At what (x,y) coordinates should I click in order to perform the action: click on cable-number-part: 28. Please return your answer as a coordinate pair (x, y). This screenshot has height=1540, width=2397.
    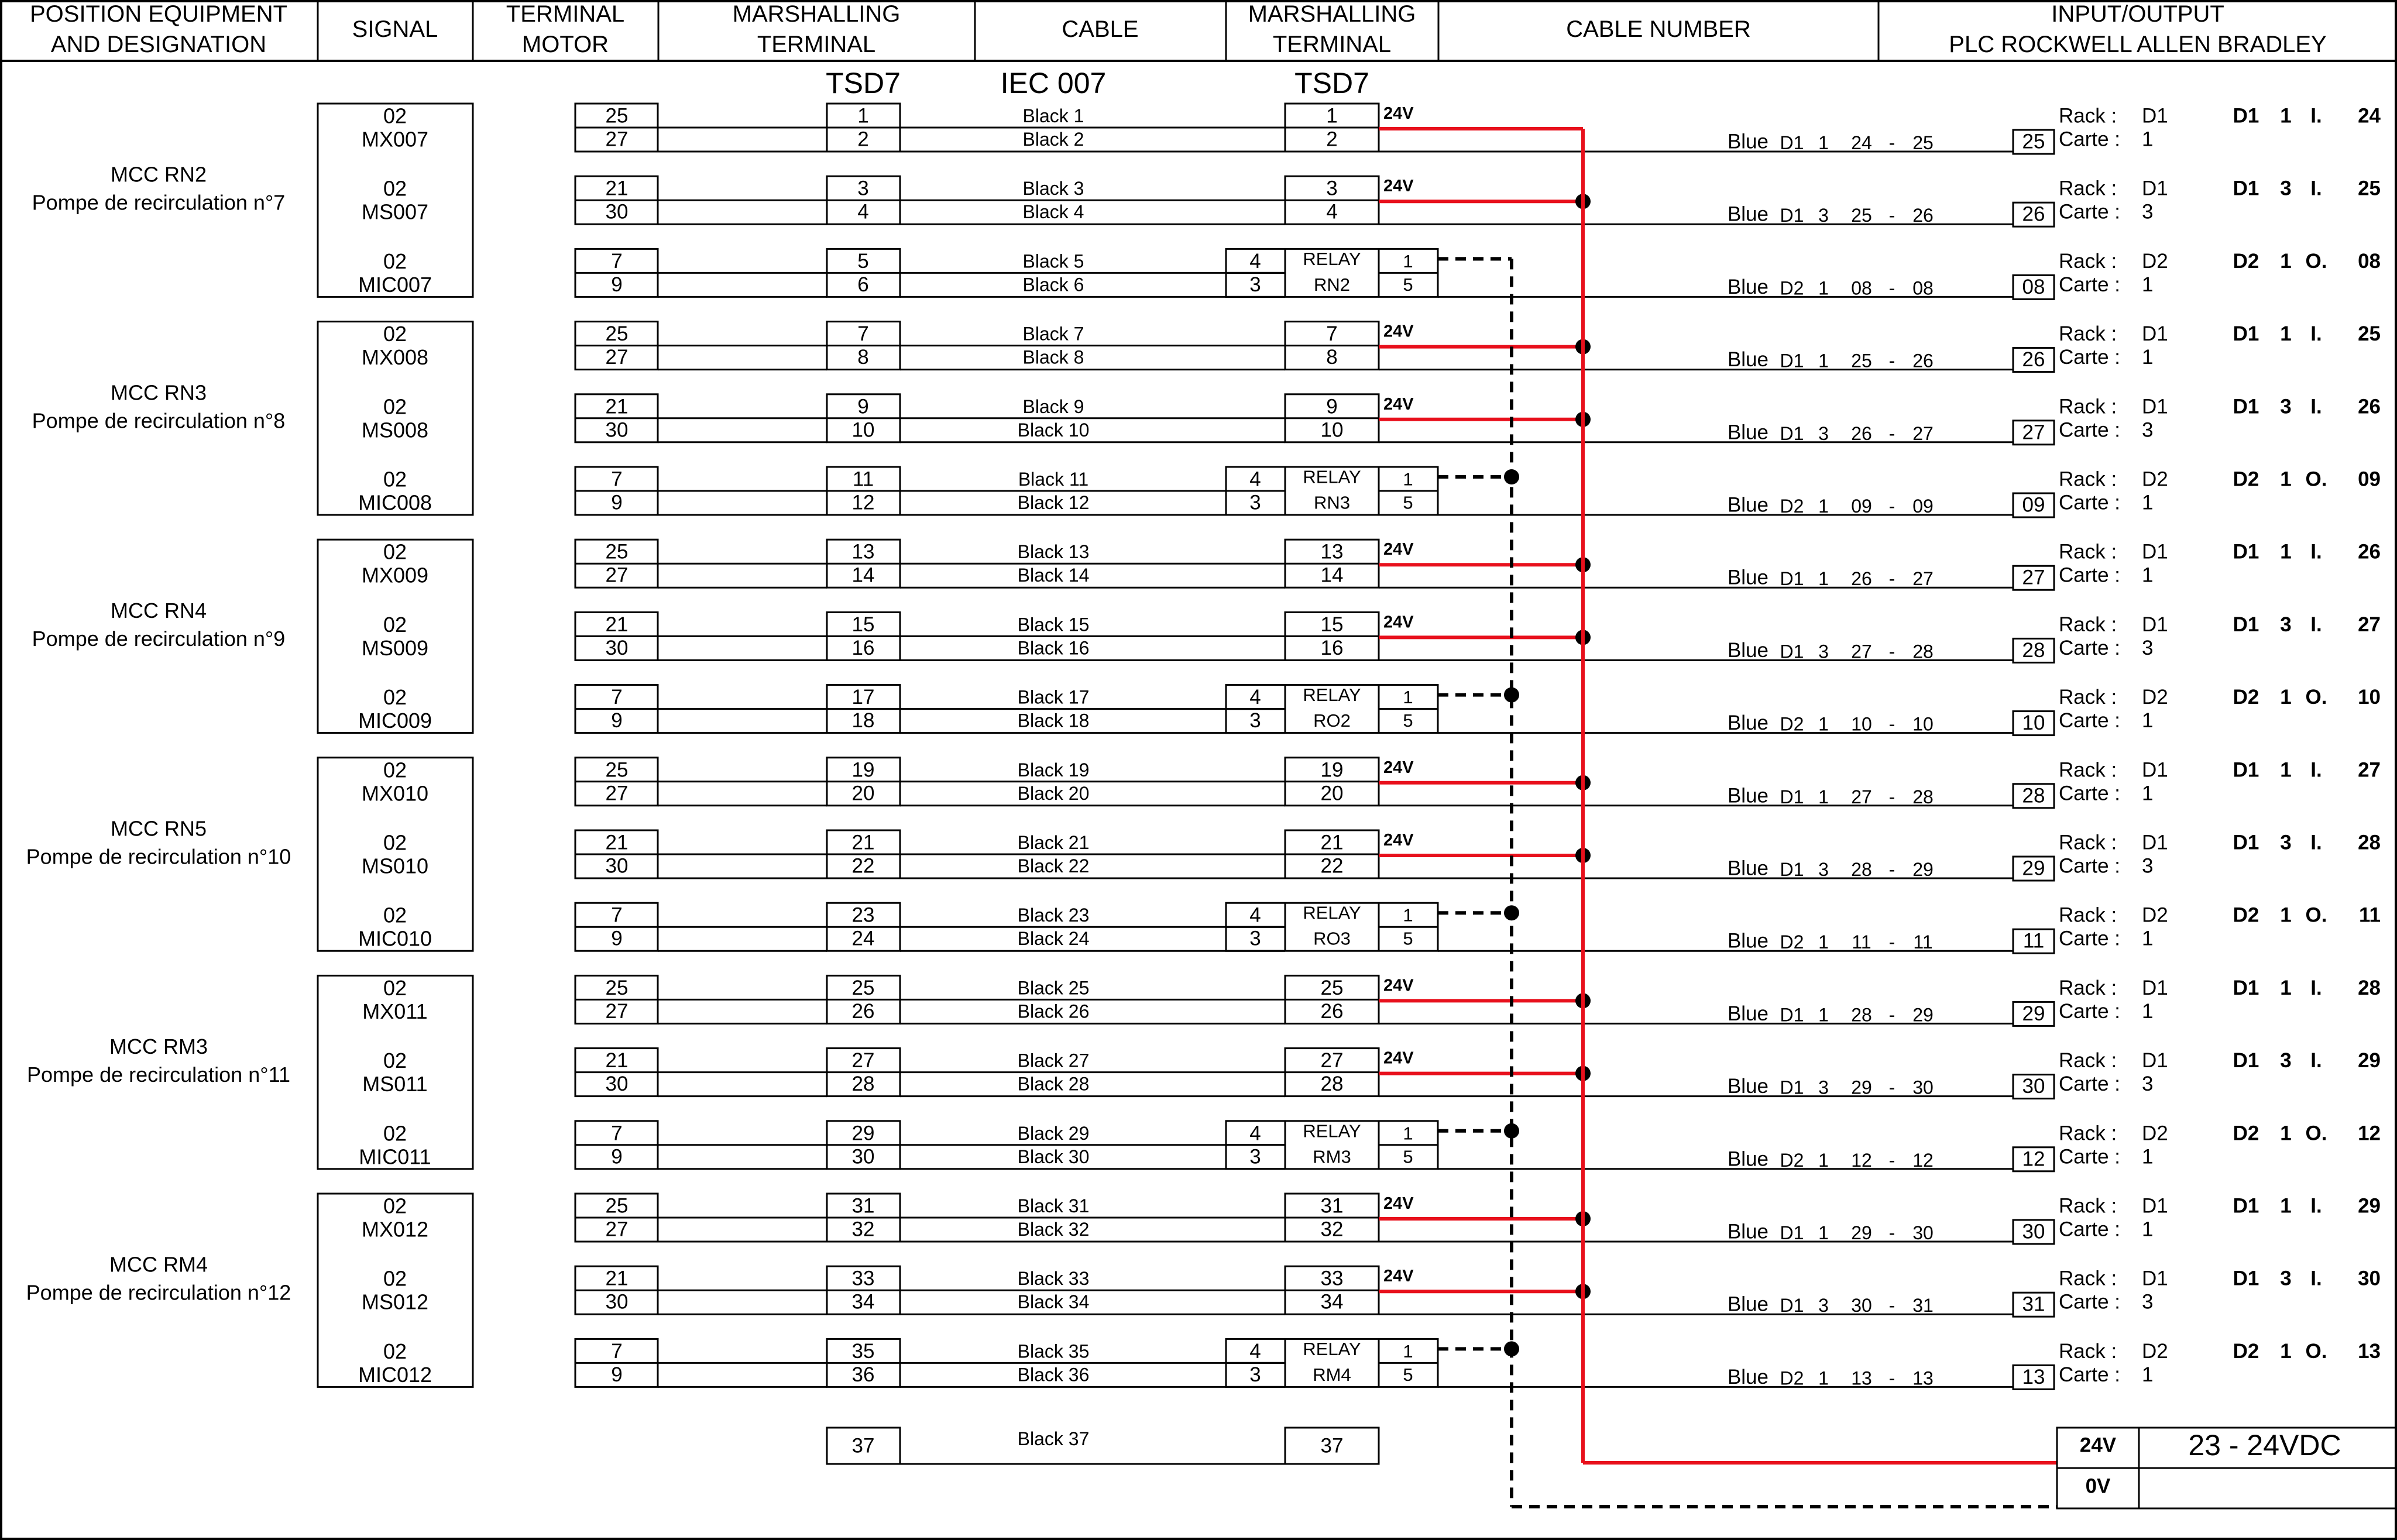
    Looking at the image, I should click on (1923, 796).